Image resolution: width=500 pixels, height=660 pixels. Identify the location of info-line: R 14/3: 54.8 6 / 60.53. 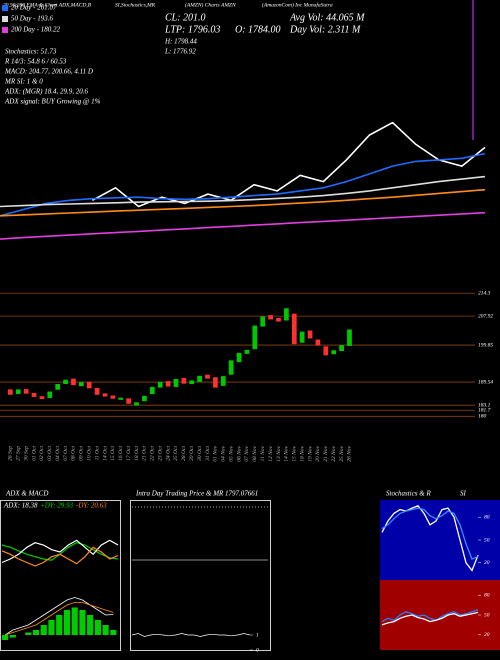
(35, 62).